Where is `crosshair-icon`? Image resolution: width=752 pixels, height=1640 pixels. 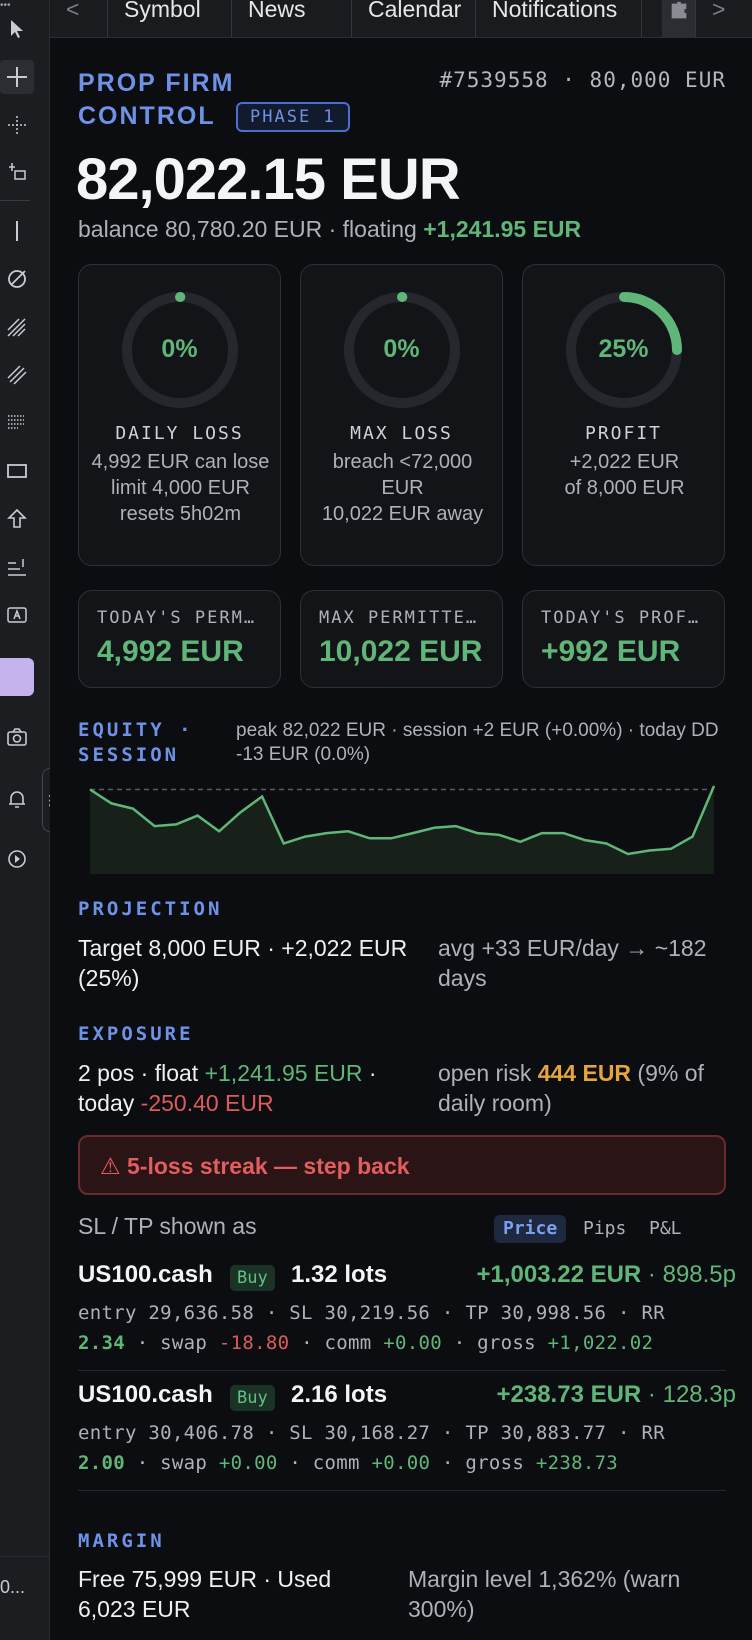 crosshair-icon is located at coordinates (17, 77).